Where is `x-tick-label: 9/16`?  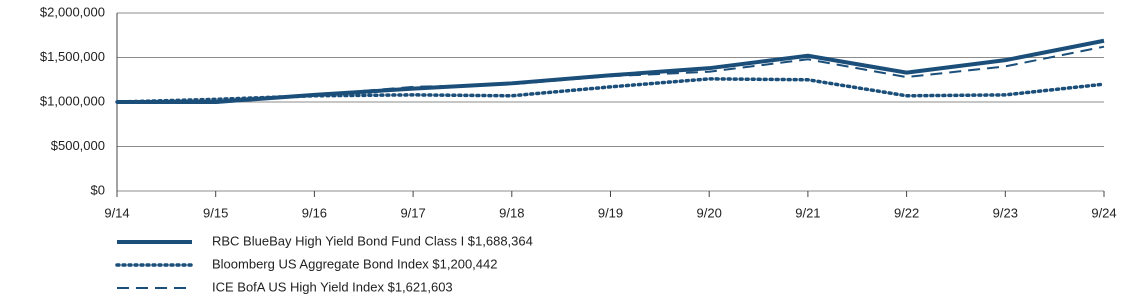 x-tick-label: 9/16 is located at coordinates (314, 212).